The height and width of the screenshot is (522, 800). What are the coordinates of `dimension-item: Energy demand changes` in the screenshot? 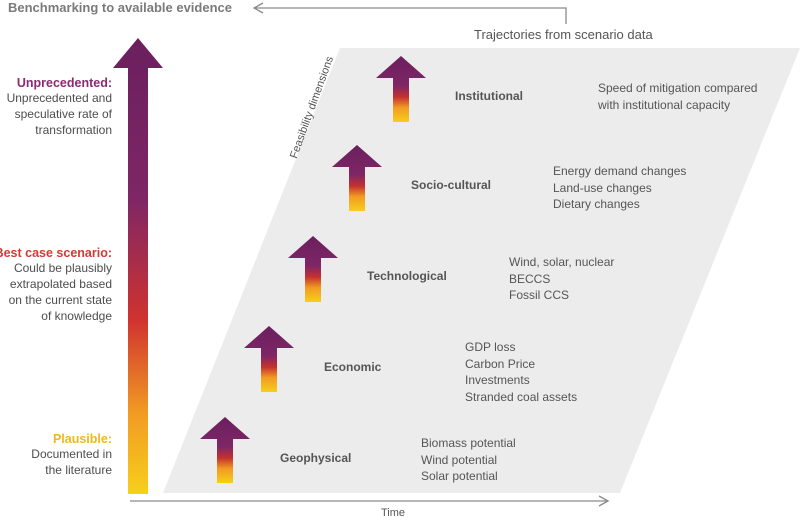 It's located at (620, 171).